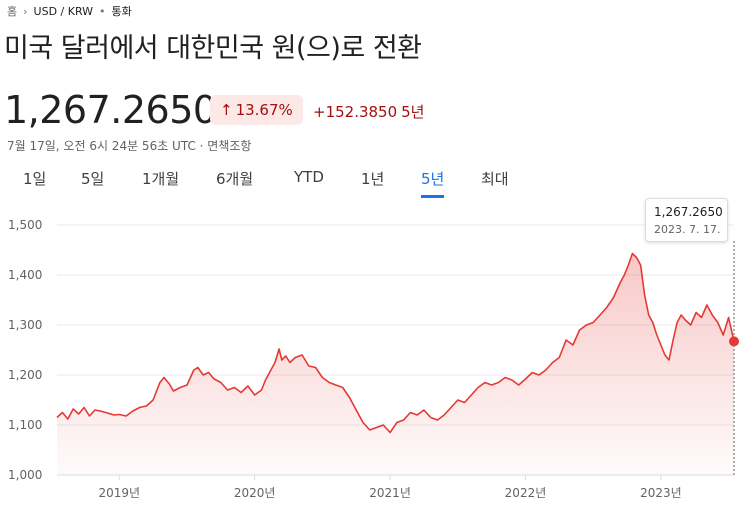 The image size is (741, 513). What do you see at coordinates (373, 179) in the screenshot?
I see `tab-1y: 1년` at bounding box center [373, 179].